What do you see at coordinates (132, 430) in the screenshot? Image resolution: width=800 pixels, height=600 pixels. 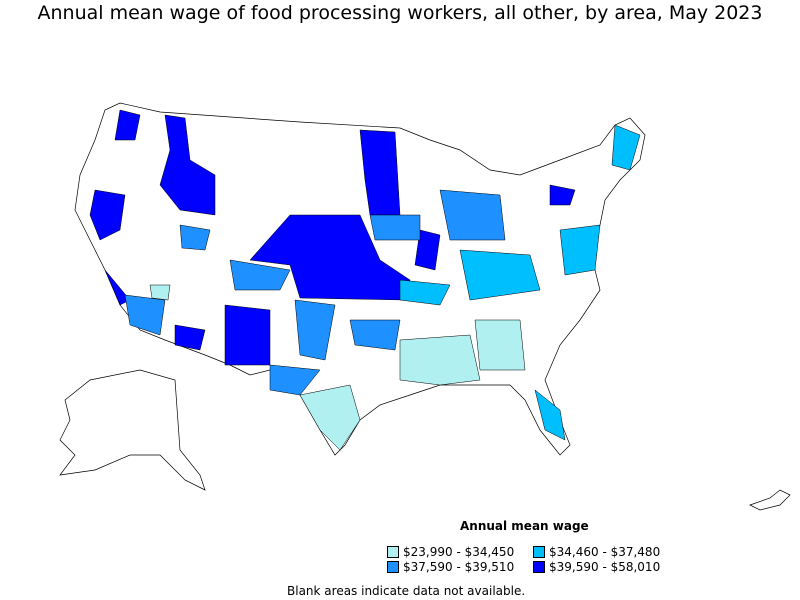 I see `alaska` at bounding box center [132, 430].